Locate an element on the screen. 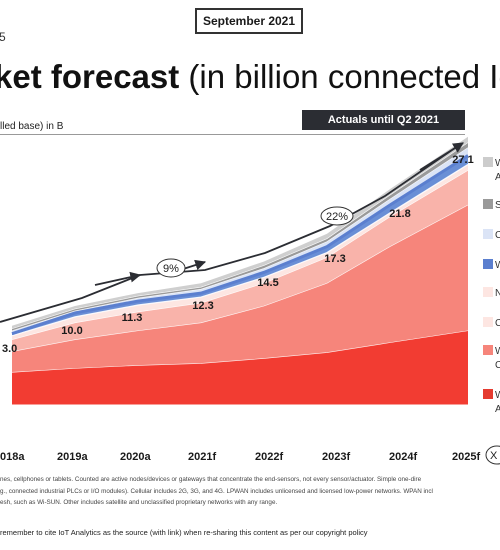  total-label: 3.0 is located at coordinates (9, 349).